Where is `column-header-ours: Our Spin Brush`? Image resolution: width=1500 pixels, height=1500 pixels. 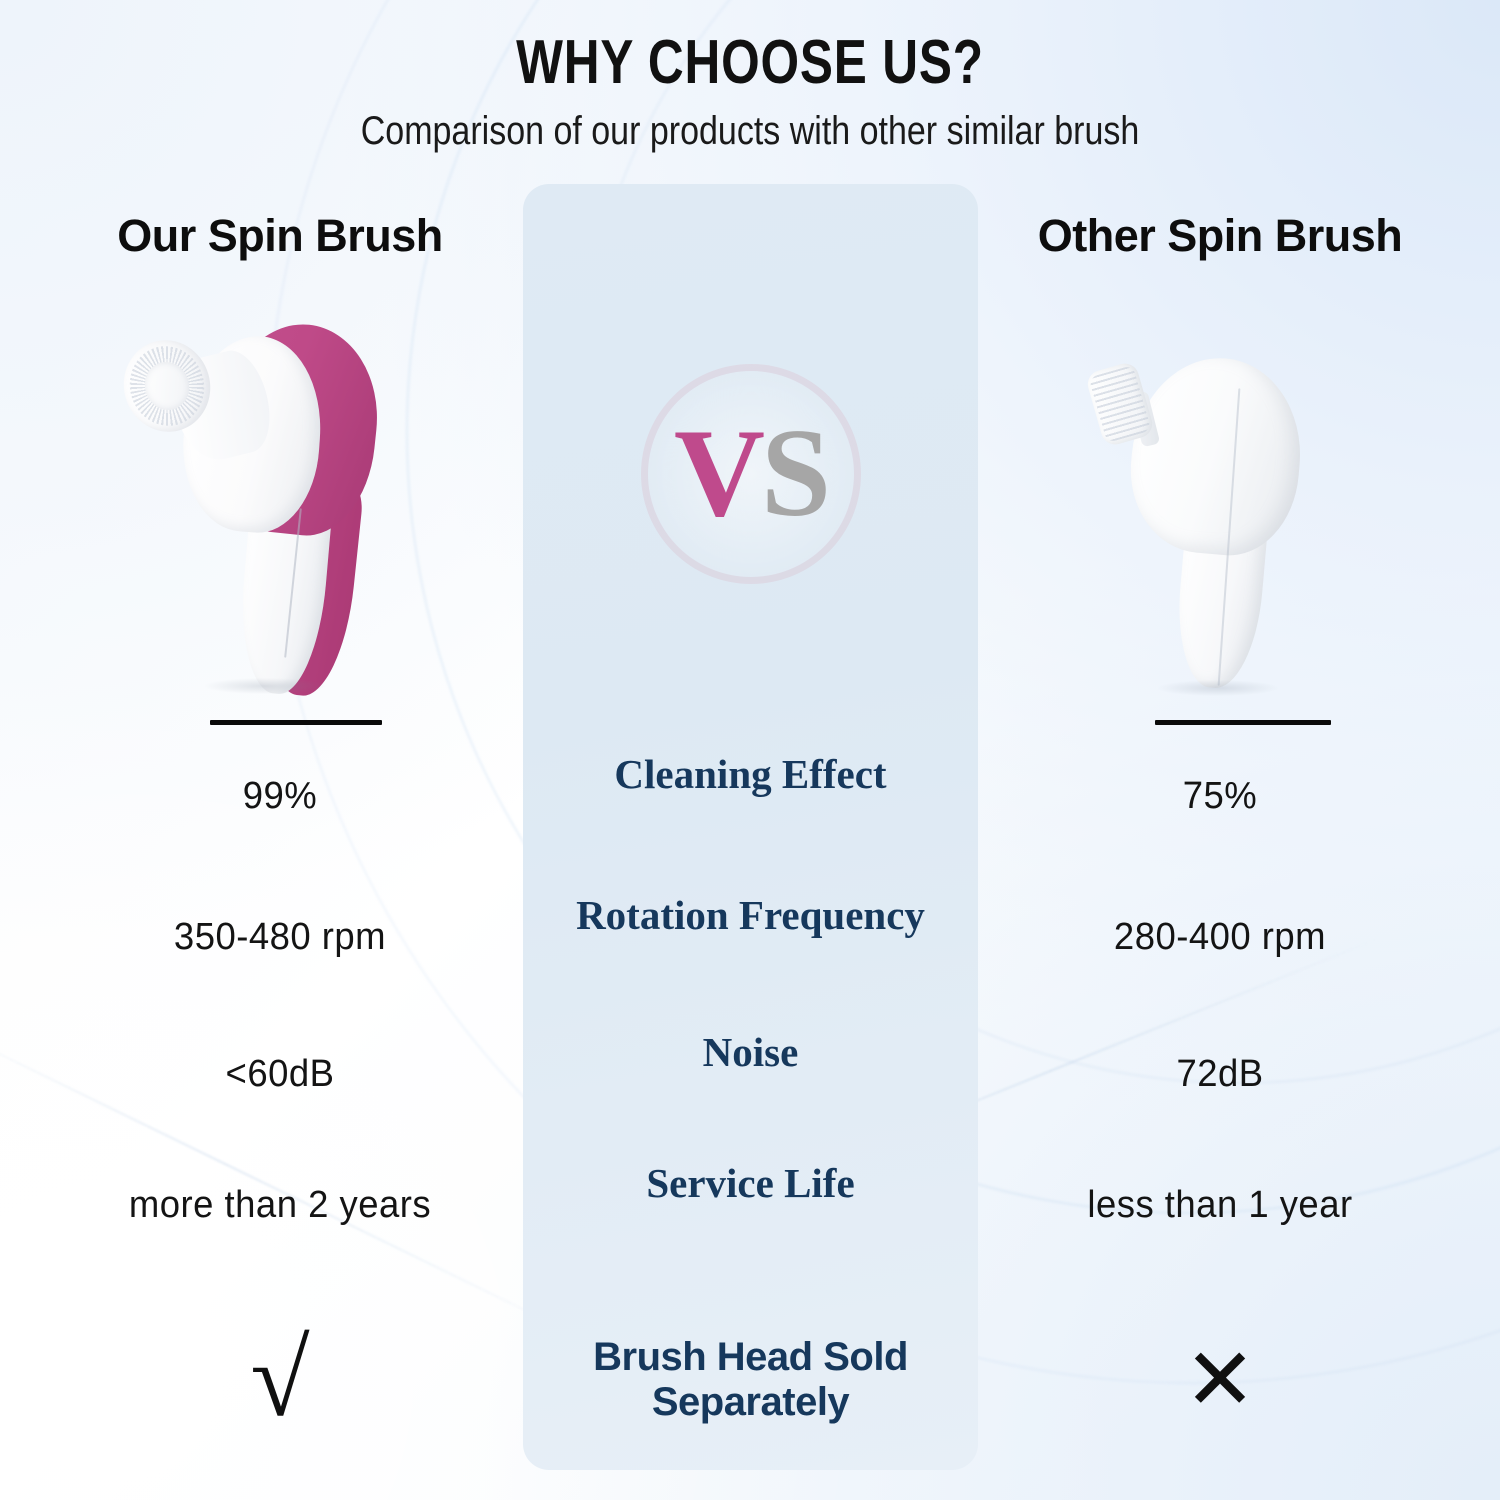 column-header-ours: Our Spin Brush is located at coordinates (280, 235).